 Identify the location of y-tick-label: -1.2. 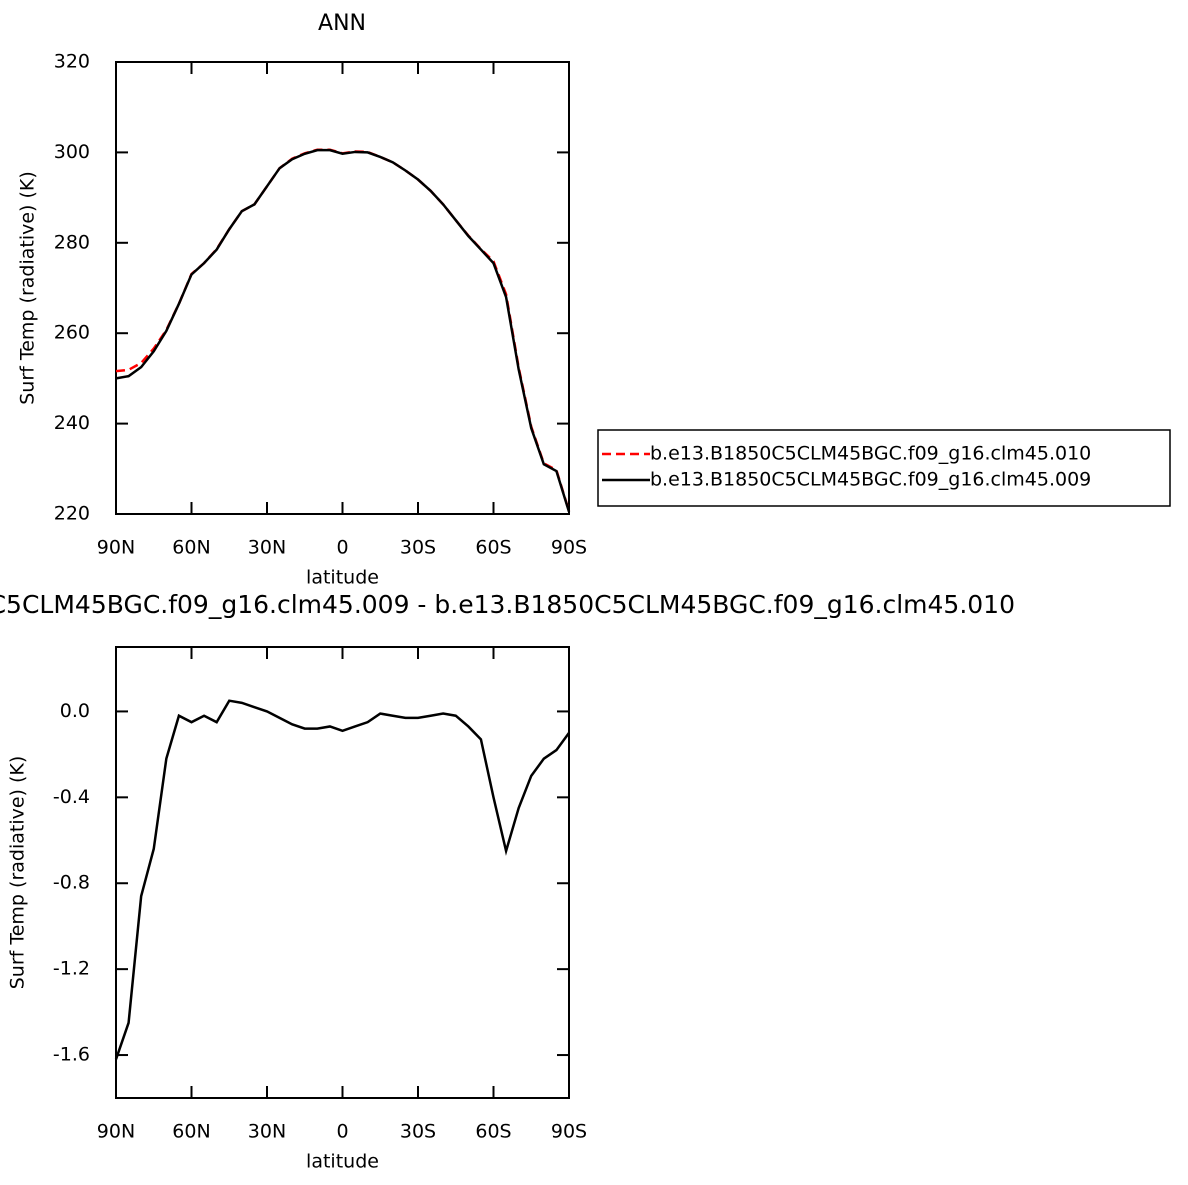
(71, 969).